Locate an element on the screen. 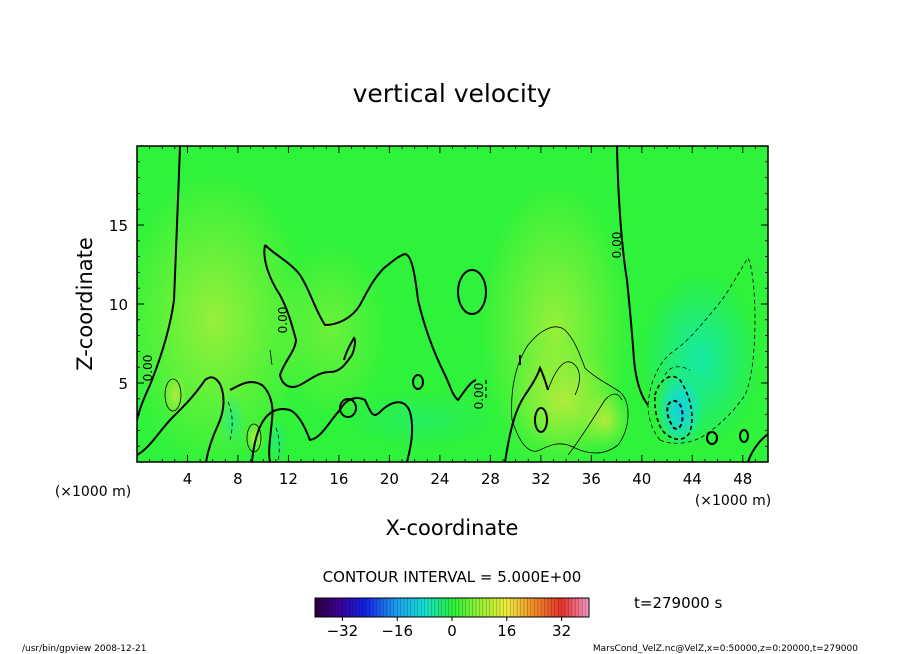 This screenshot has width=904, height=654. colorbar is located at coordinates (452, 607).